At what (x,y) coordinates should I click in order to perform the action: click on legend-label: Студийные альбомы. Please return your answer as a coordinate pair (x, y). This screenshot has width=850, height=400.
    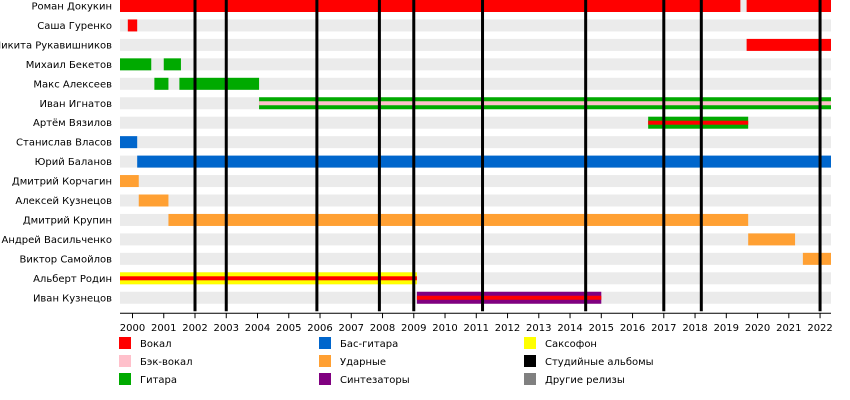
    Looking at the image, I should click on (599, 362).